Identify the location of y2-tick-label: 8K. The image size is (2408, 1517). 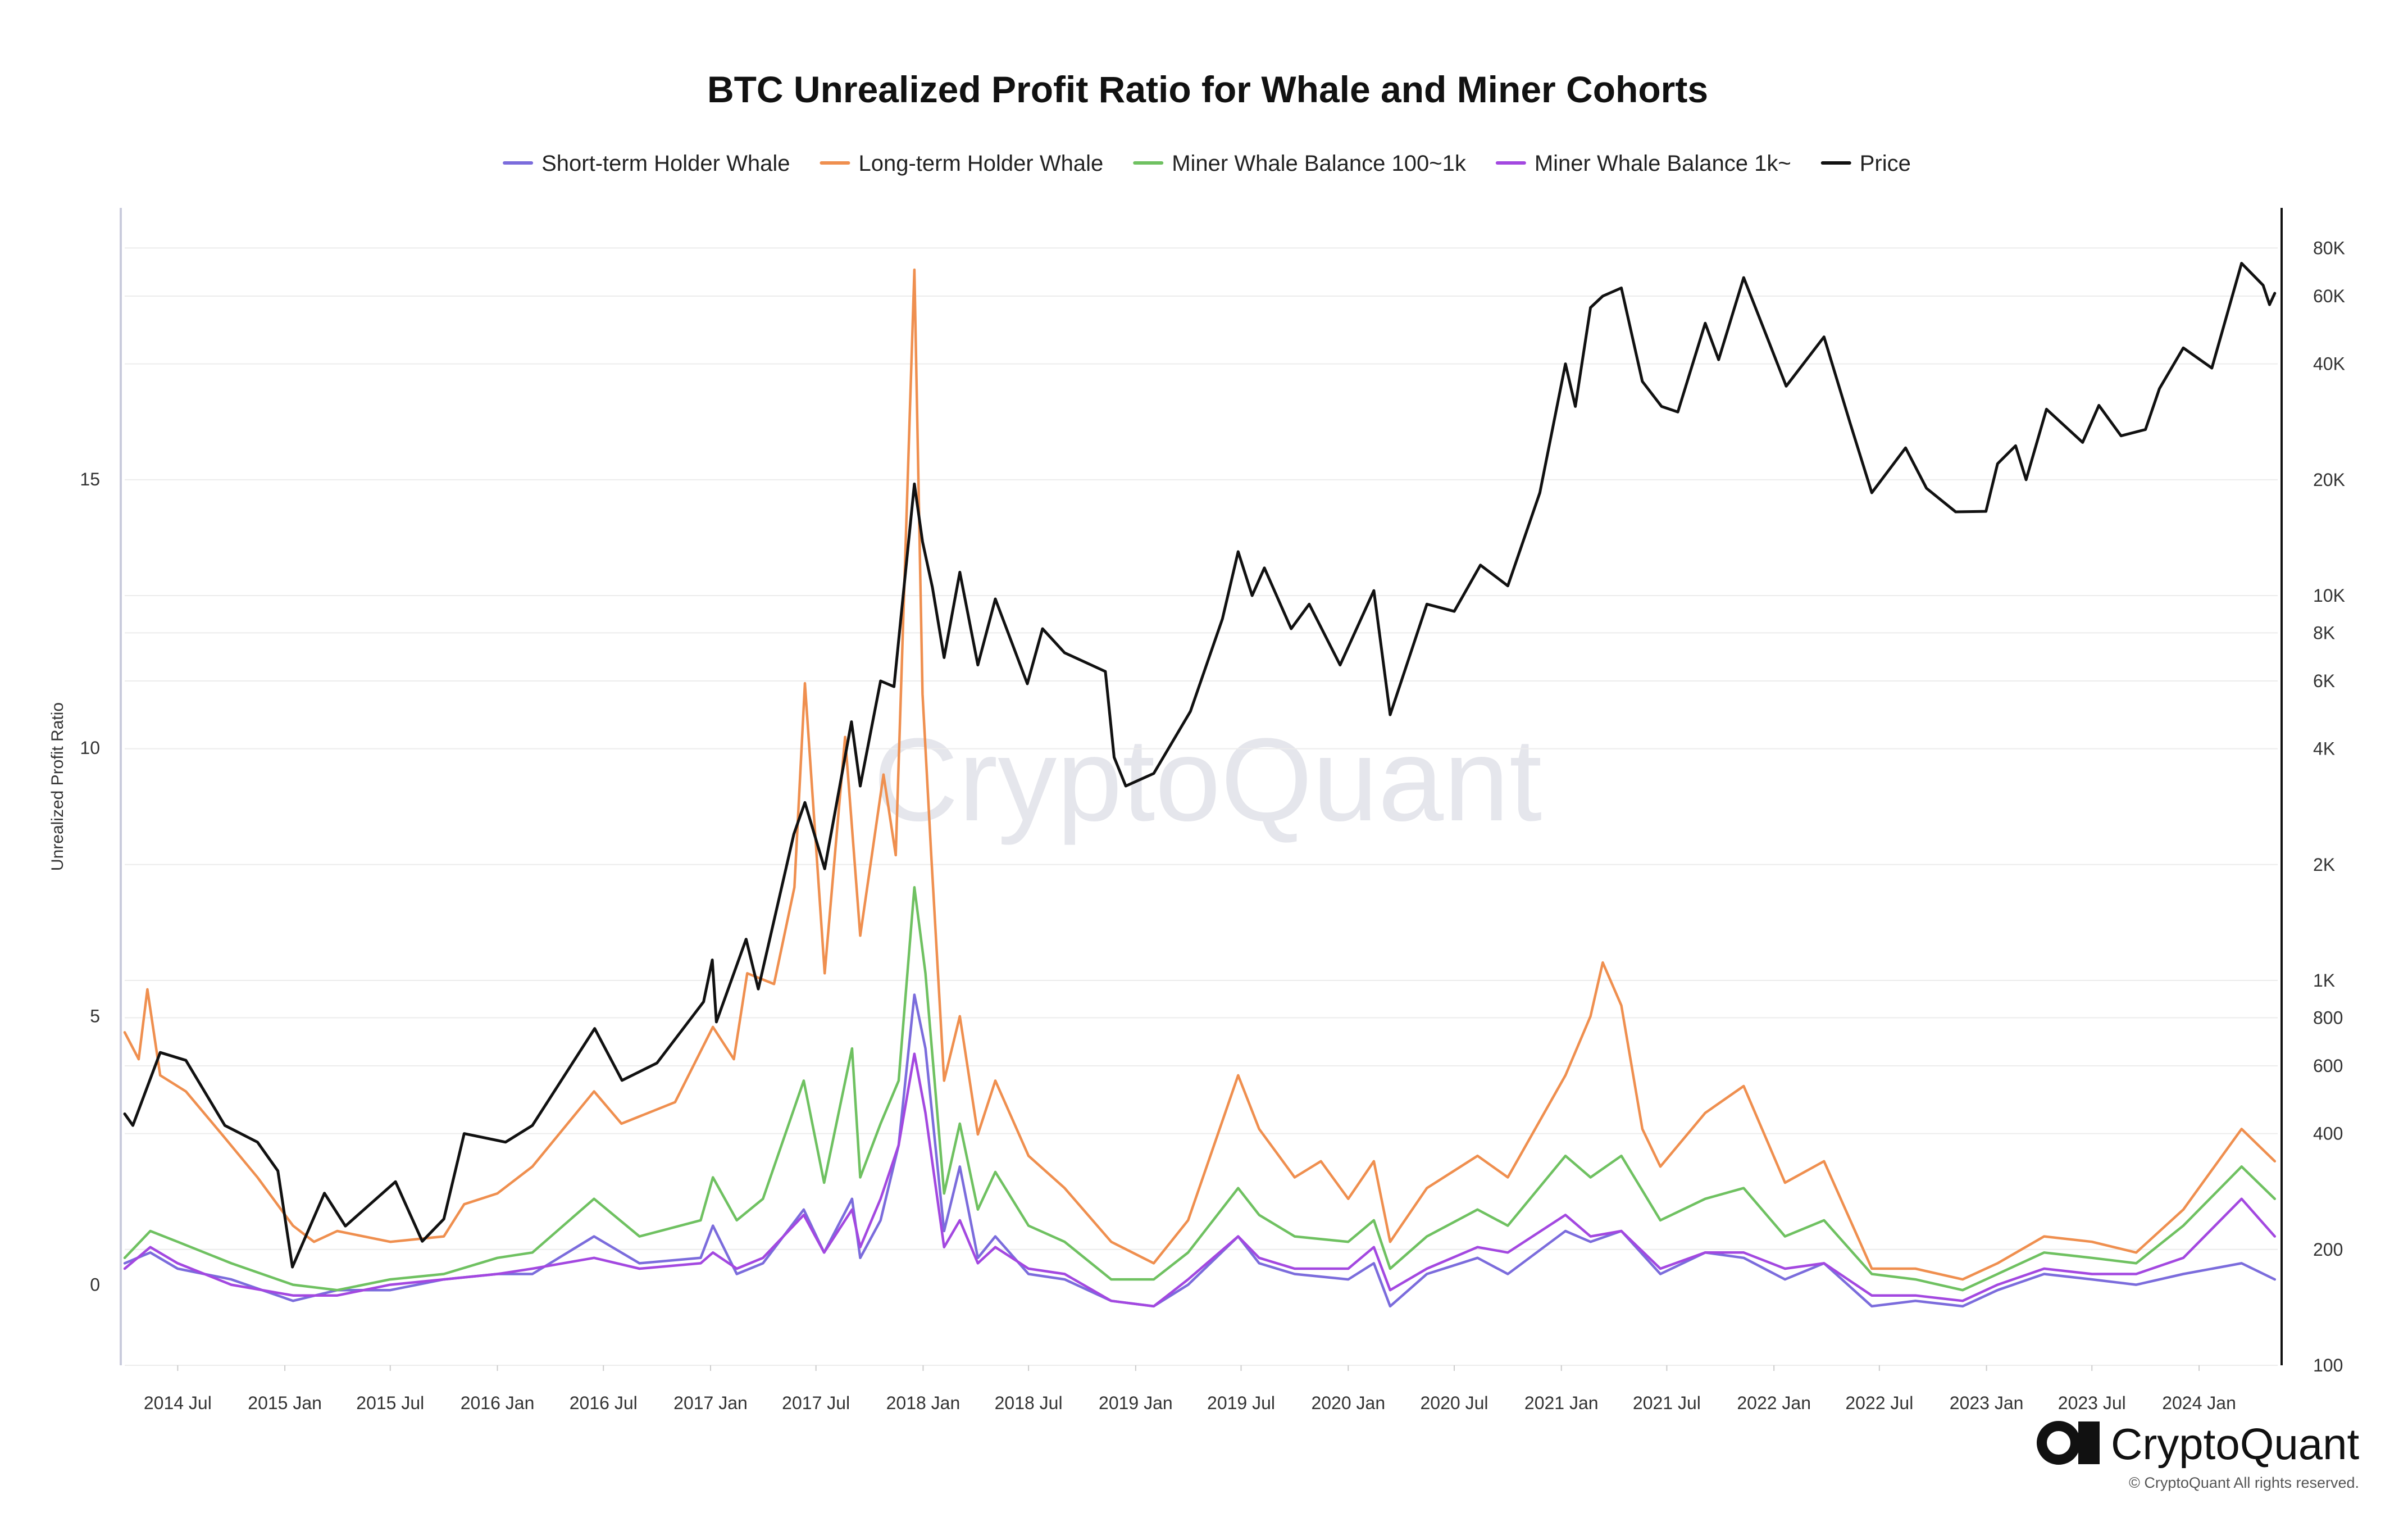
(2324, 633).